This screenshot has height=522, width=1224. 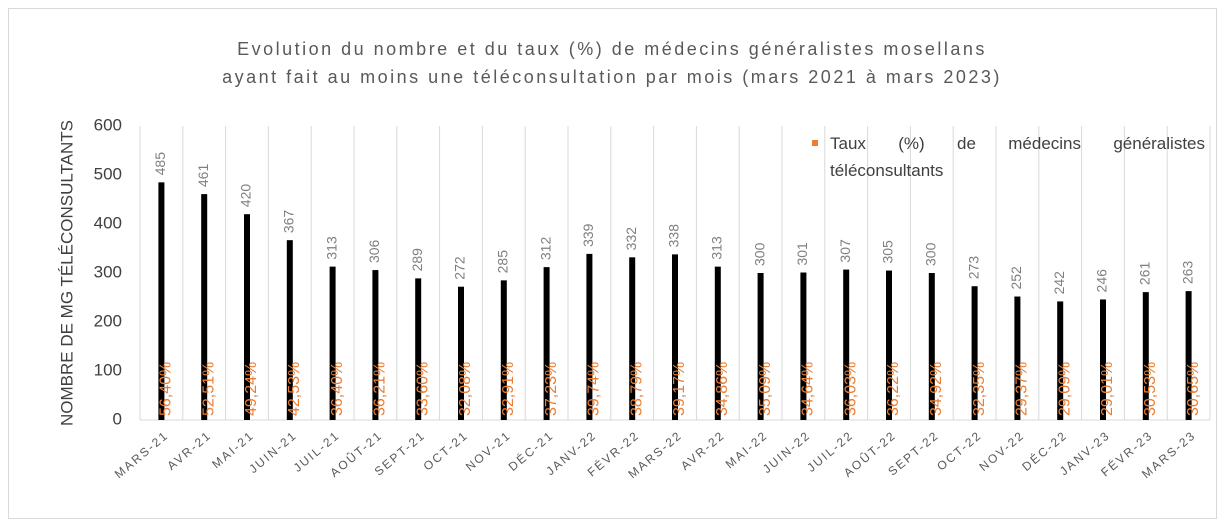 I want to click on x-tick-label: OCT-22, so click(x=959, y=450).